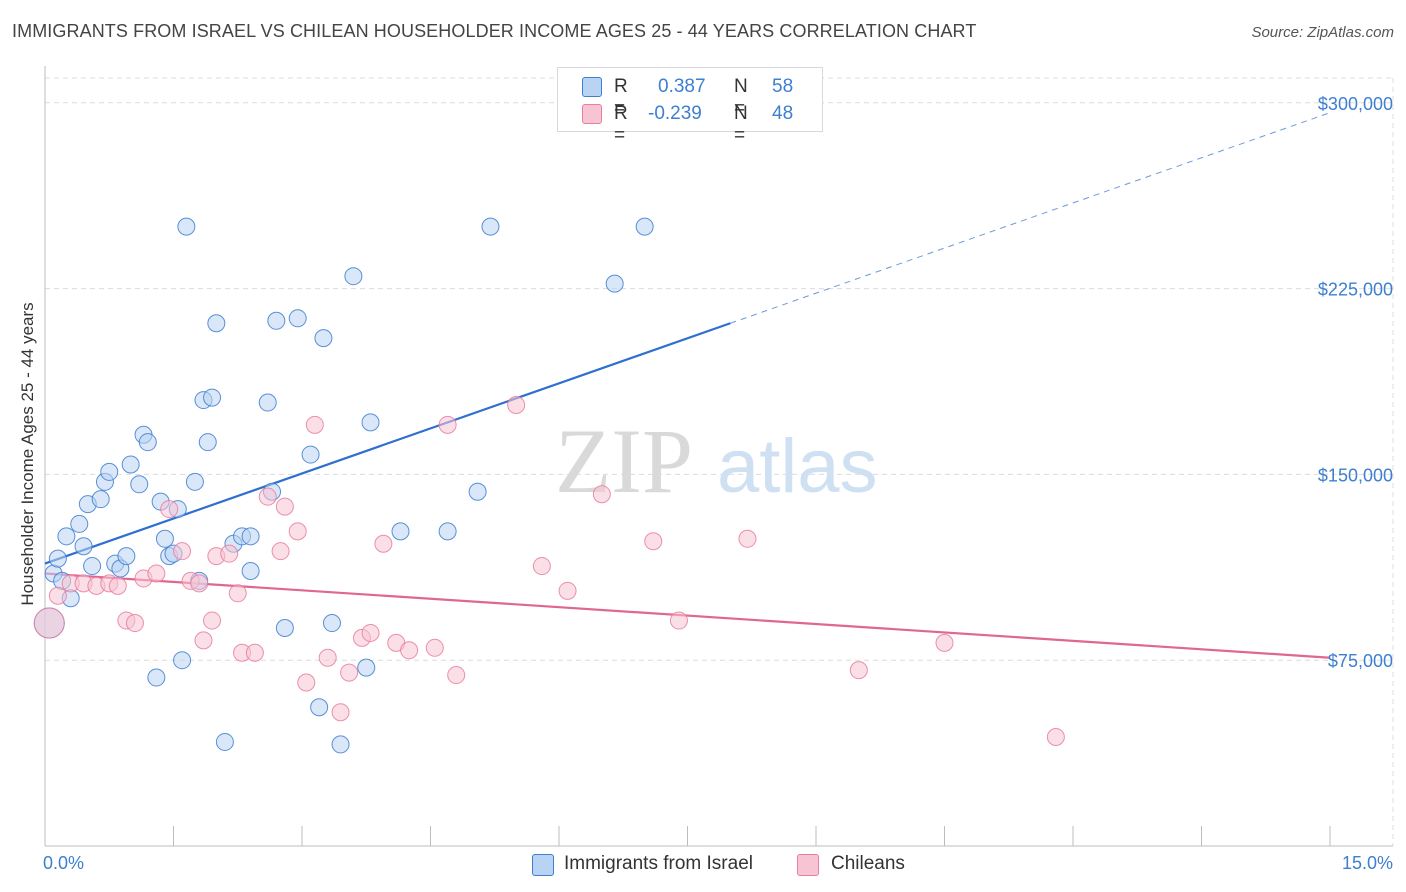 The width and height of the screenshot is (1406, 892). I want to click on source-label: Source: ZipAtlas.com, so click(1322, 32).